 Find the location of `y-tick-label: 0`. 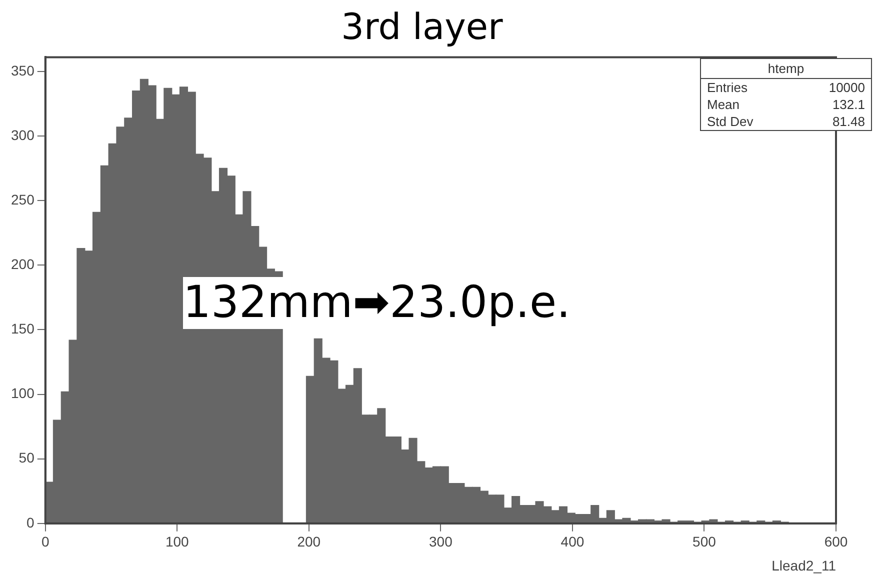

y-tick-label: 0 is located at coordinates (30, 522).